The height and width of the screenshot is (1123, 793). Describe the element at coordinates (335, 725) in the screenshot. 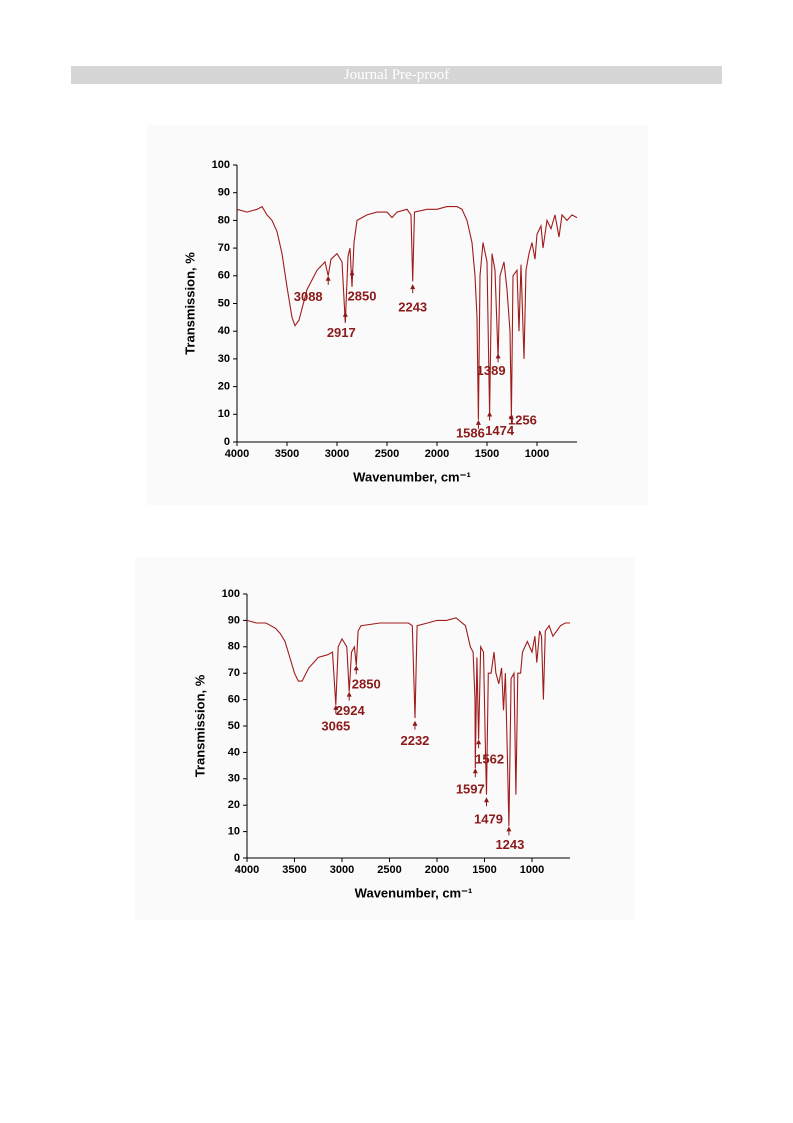

I see `peak-label: 3065` at that location.